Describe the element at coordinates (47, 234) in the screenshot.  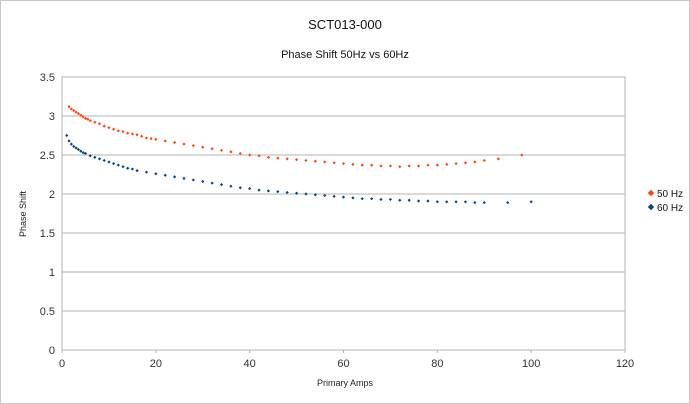
I see `y-tick-label: 1.5` at that location.